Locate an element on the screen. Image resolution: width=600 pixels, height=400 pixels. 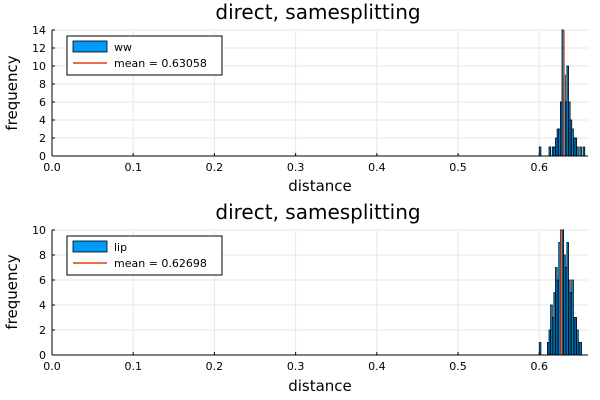
y-axis-label-bottom: frequency is located at coordinates (12, 291).